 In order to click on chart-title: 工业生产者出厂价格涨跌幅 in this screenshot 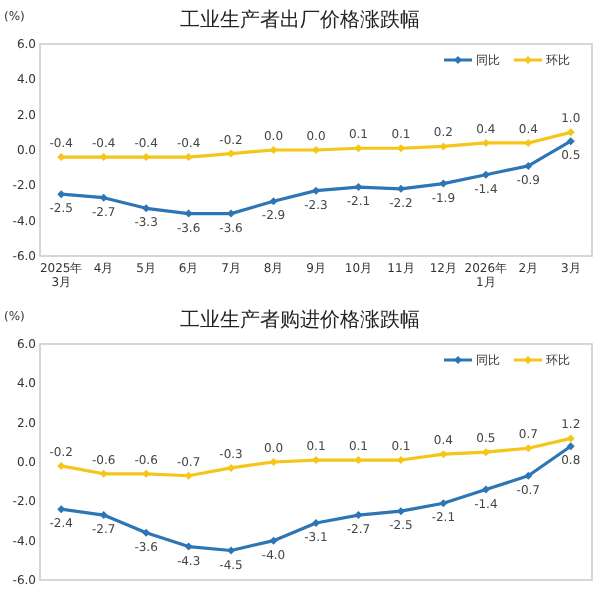, I will do `click(300, 20)`.